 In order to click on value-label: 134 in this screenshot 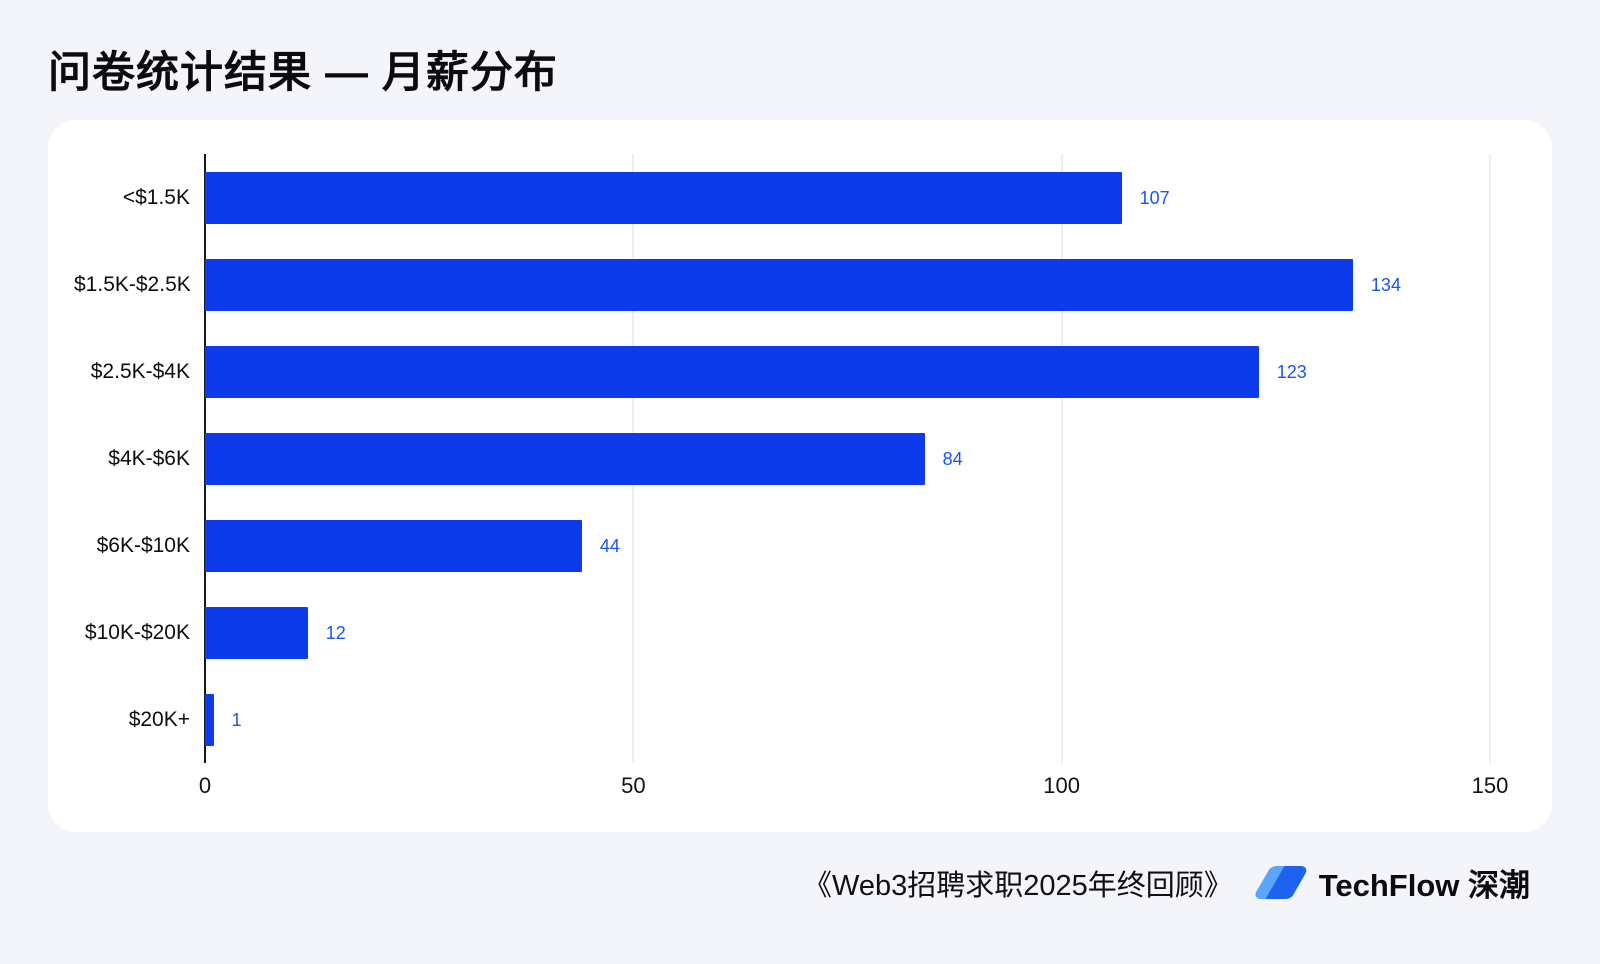, I will do `click(1385, 284)`.